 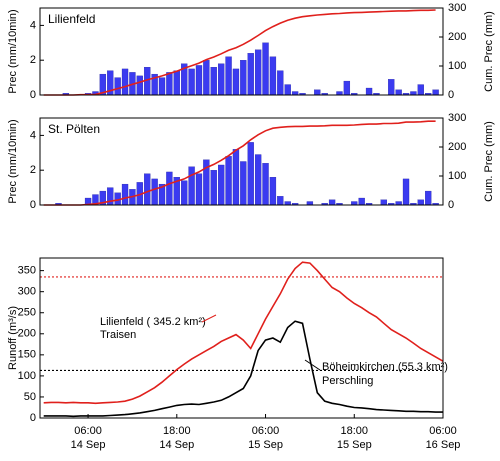 What do you see at coordinates (30, 397) in the screenshot?
I see `y-tick-label: 50` at bounding box center [30, 397].